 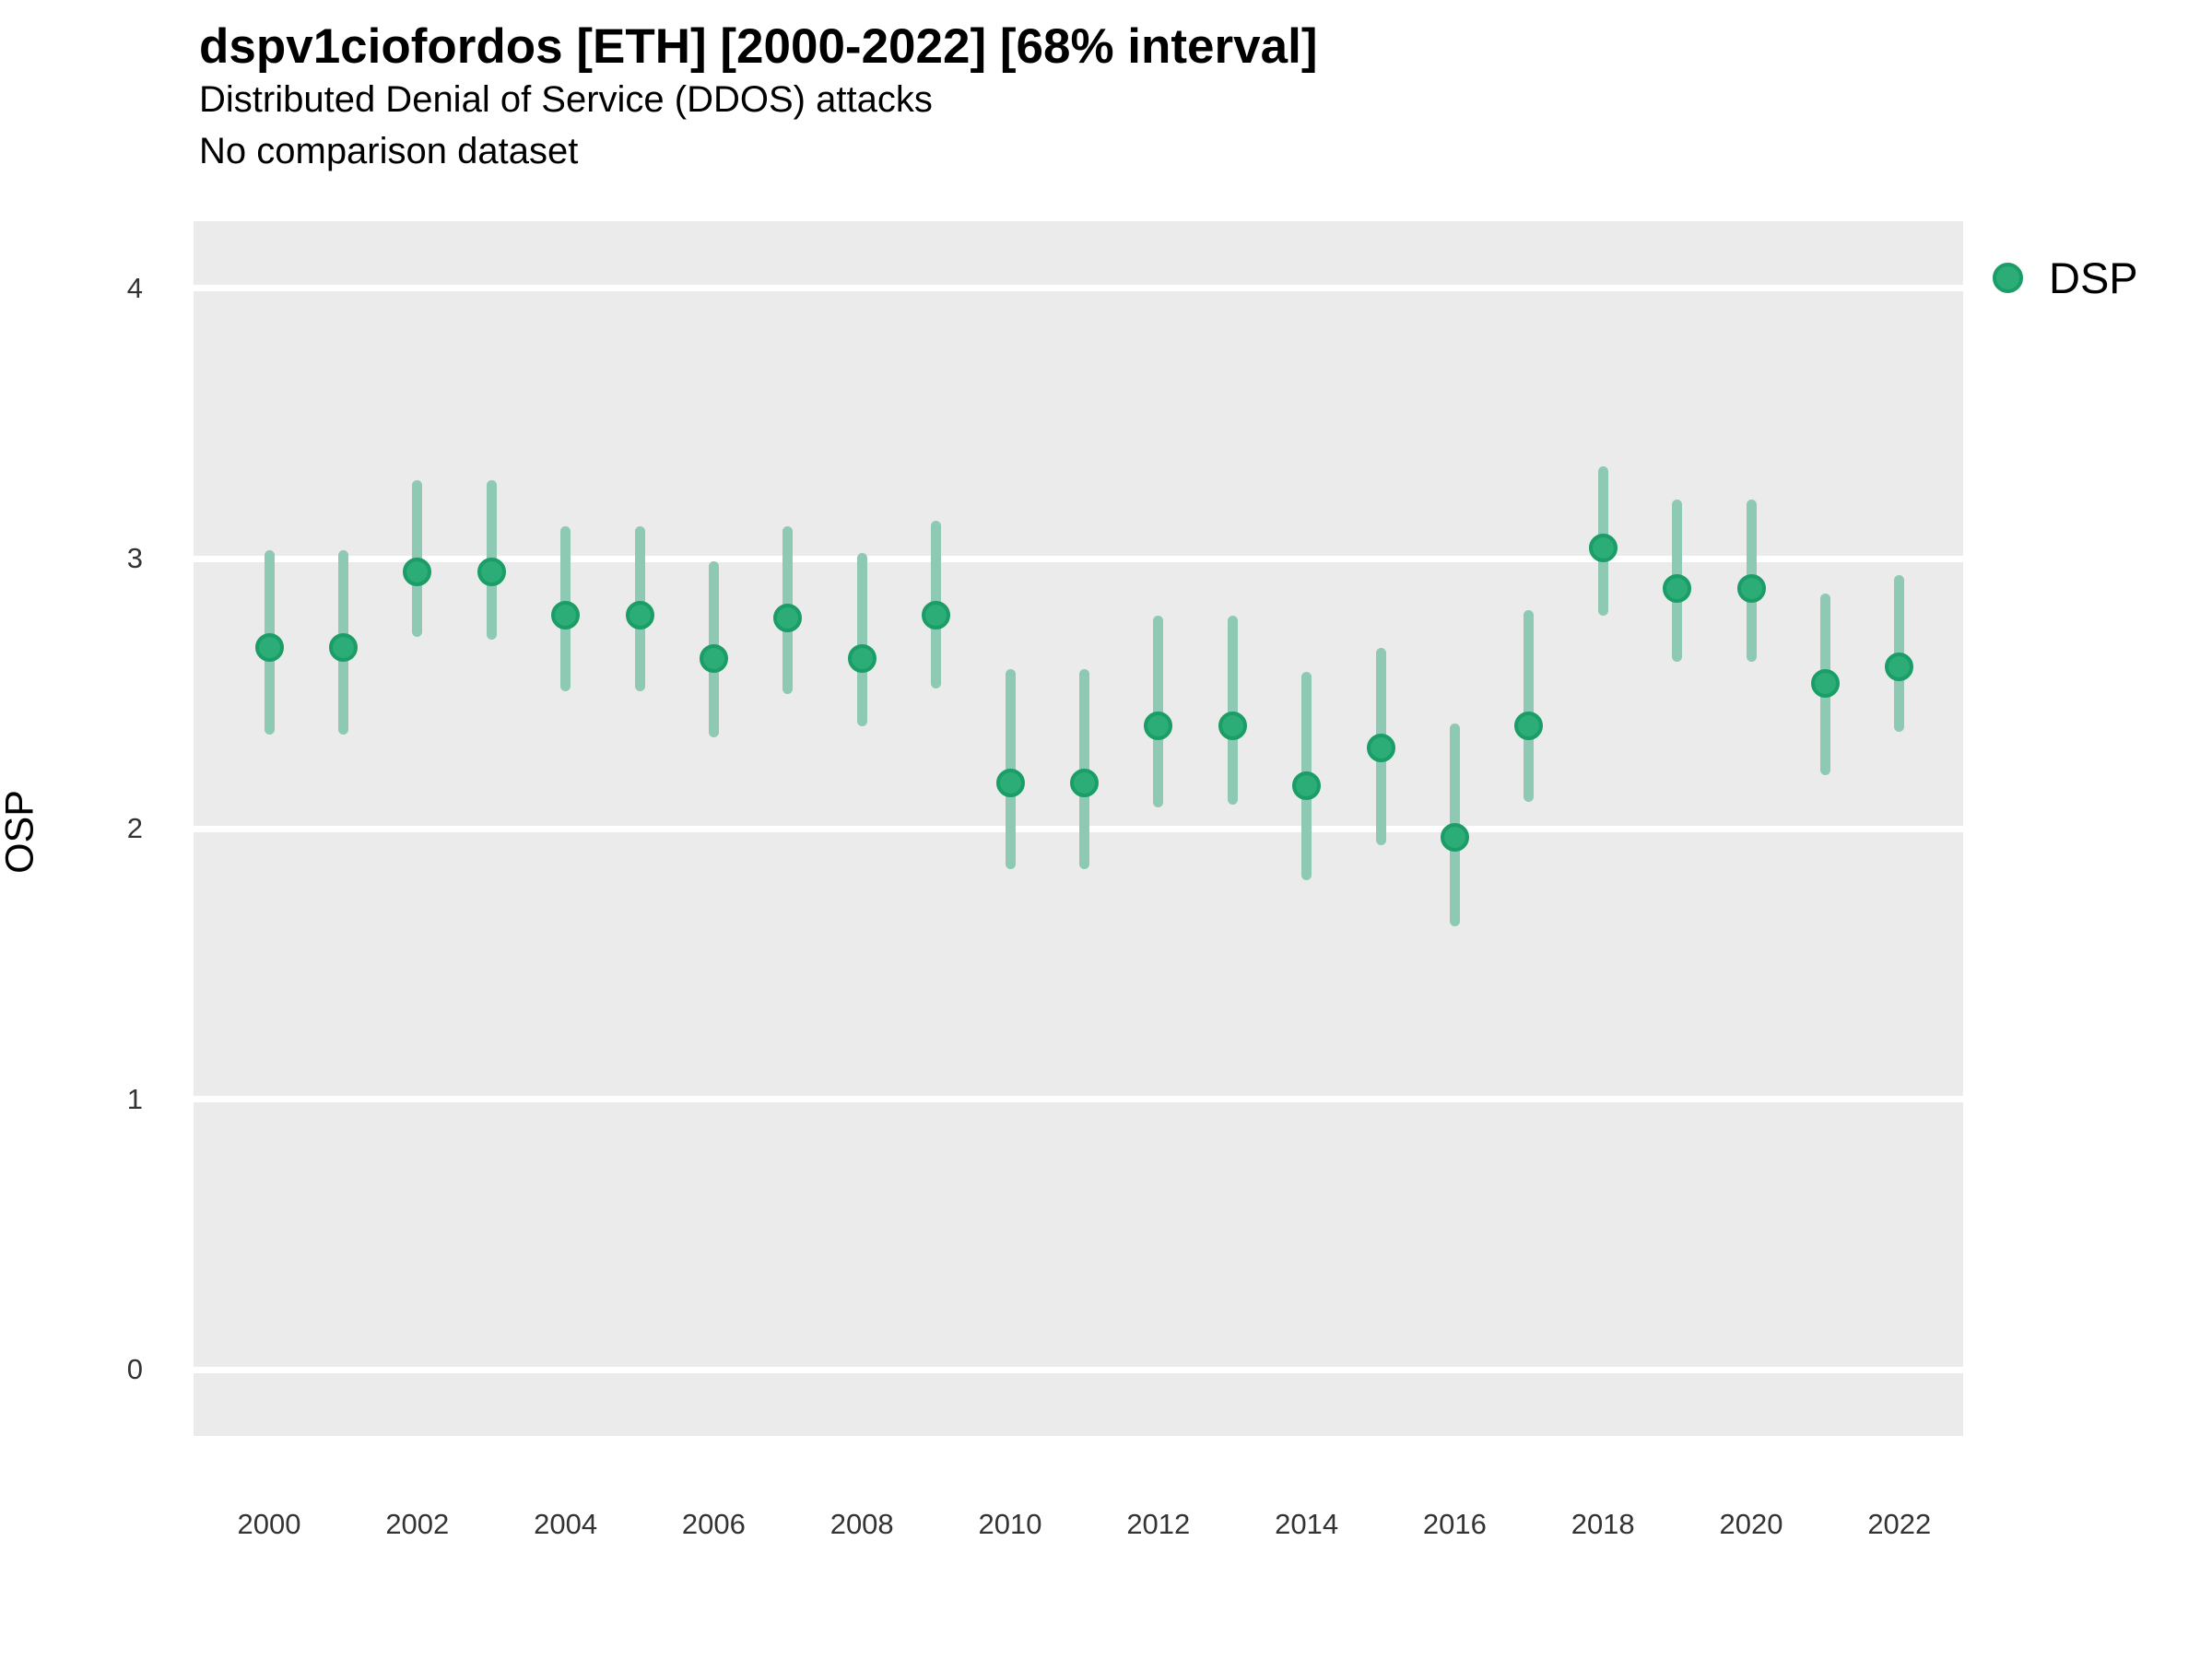 I want to click on data-point-2017, so click(x=1529, y=726).